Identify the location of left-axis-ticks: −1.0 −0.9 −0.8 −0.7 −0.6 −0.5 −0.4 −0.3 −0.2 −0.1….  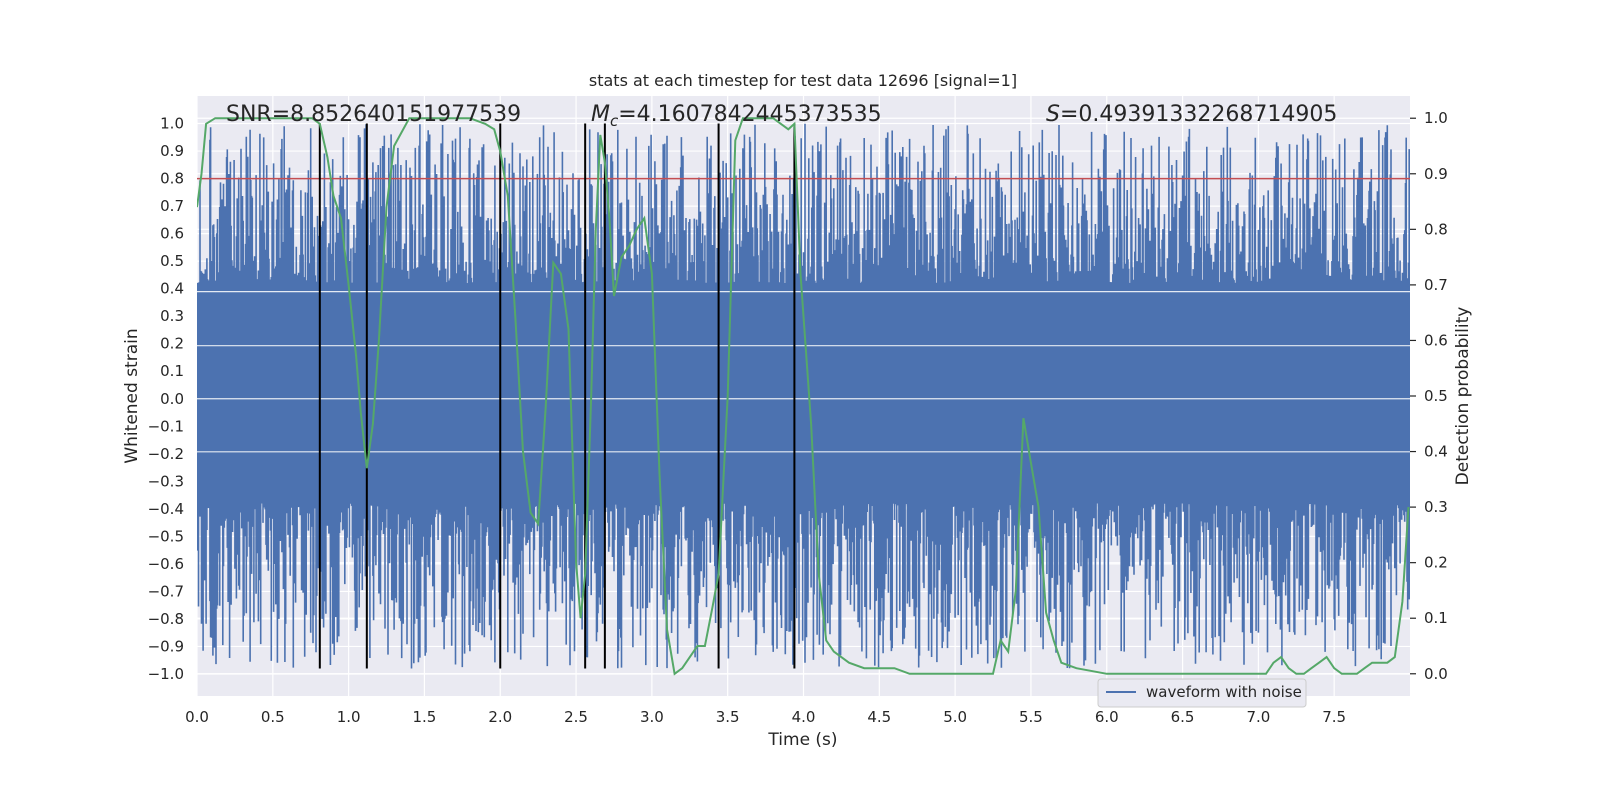
(166, 399).